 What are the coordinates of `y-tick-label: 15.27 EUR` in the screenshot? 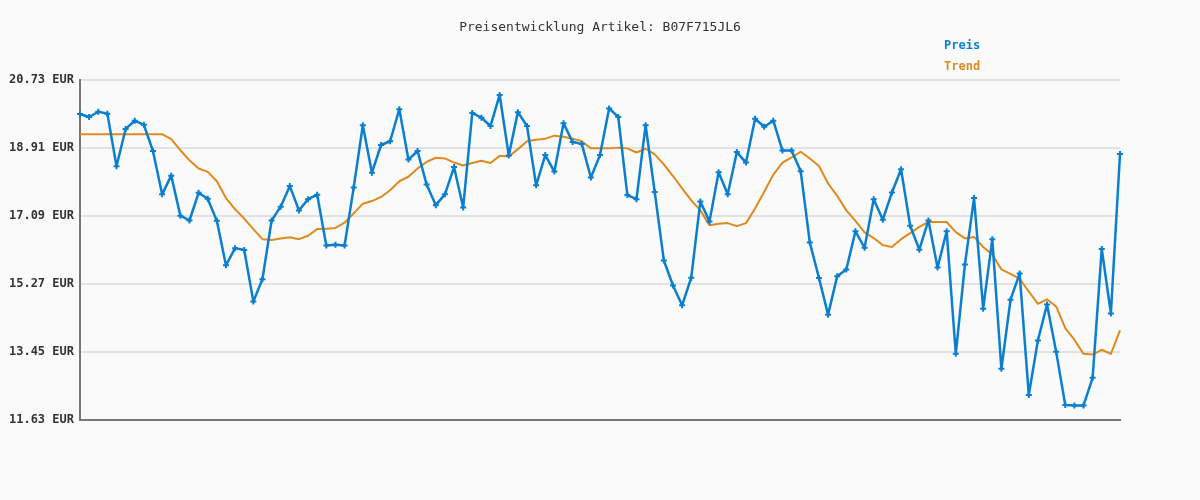 It's located at (41, 283).